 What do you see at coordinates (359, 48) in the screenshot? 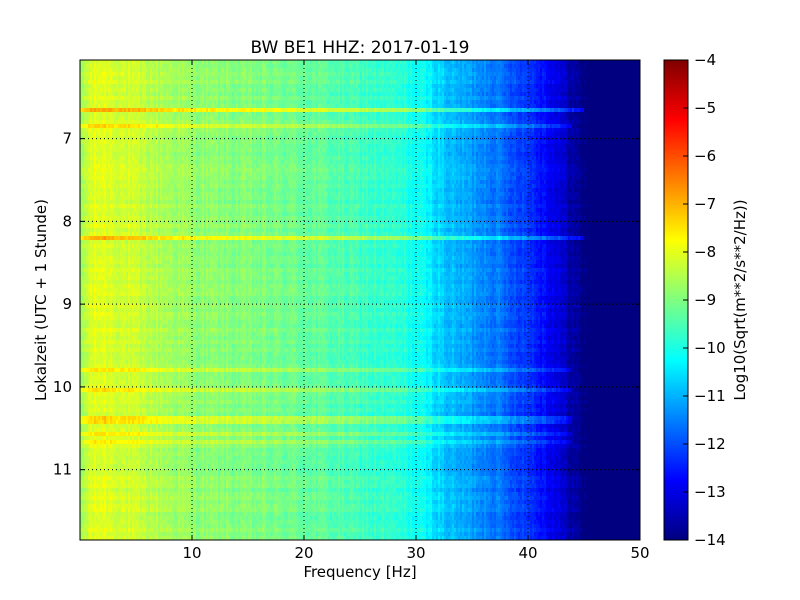
I see `chart-title: BW BE1 HHZ: 2017-01-19` at bounding box center [359, 48].